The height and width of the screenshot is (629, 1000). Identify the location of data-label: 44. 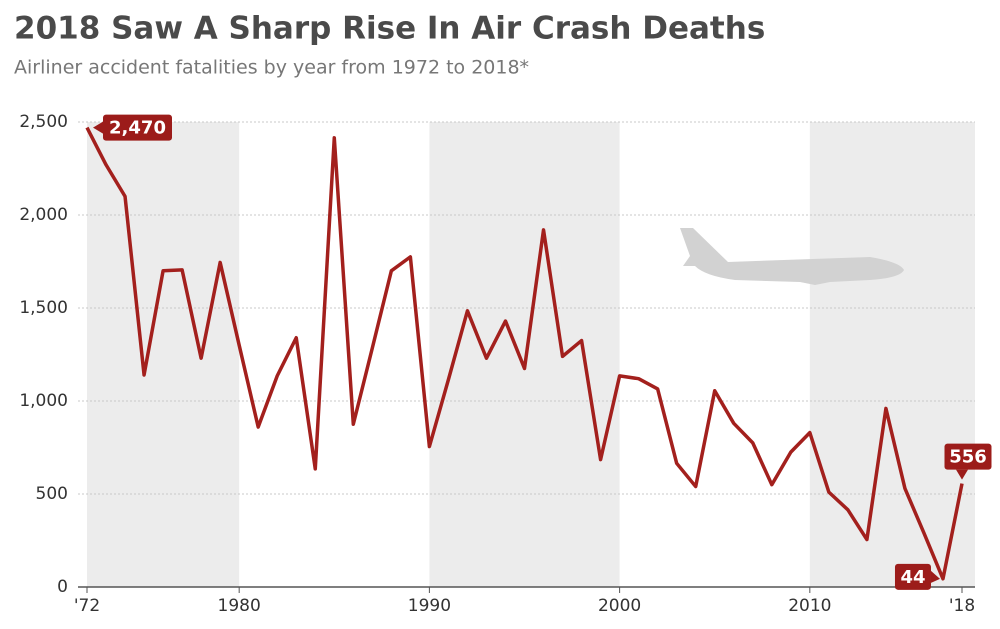
(912, 577).